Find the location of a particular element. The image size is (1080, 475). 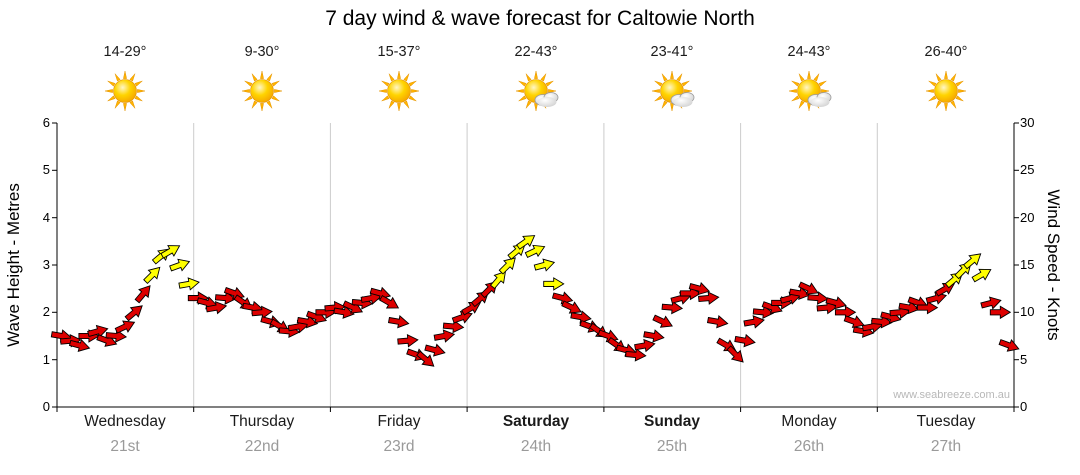

day-date: 26th is located at coordinates (809, 446).